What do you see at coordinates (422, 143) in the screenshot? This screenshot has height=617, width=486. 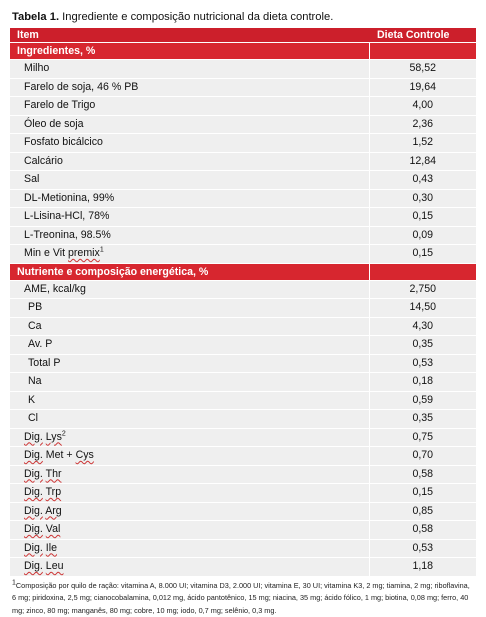 I see `row-value: 1,52` at bounding box center [422, 143].